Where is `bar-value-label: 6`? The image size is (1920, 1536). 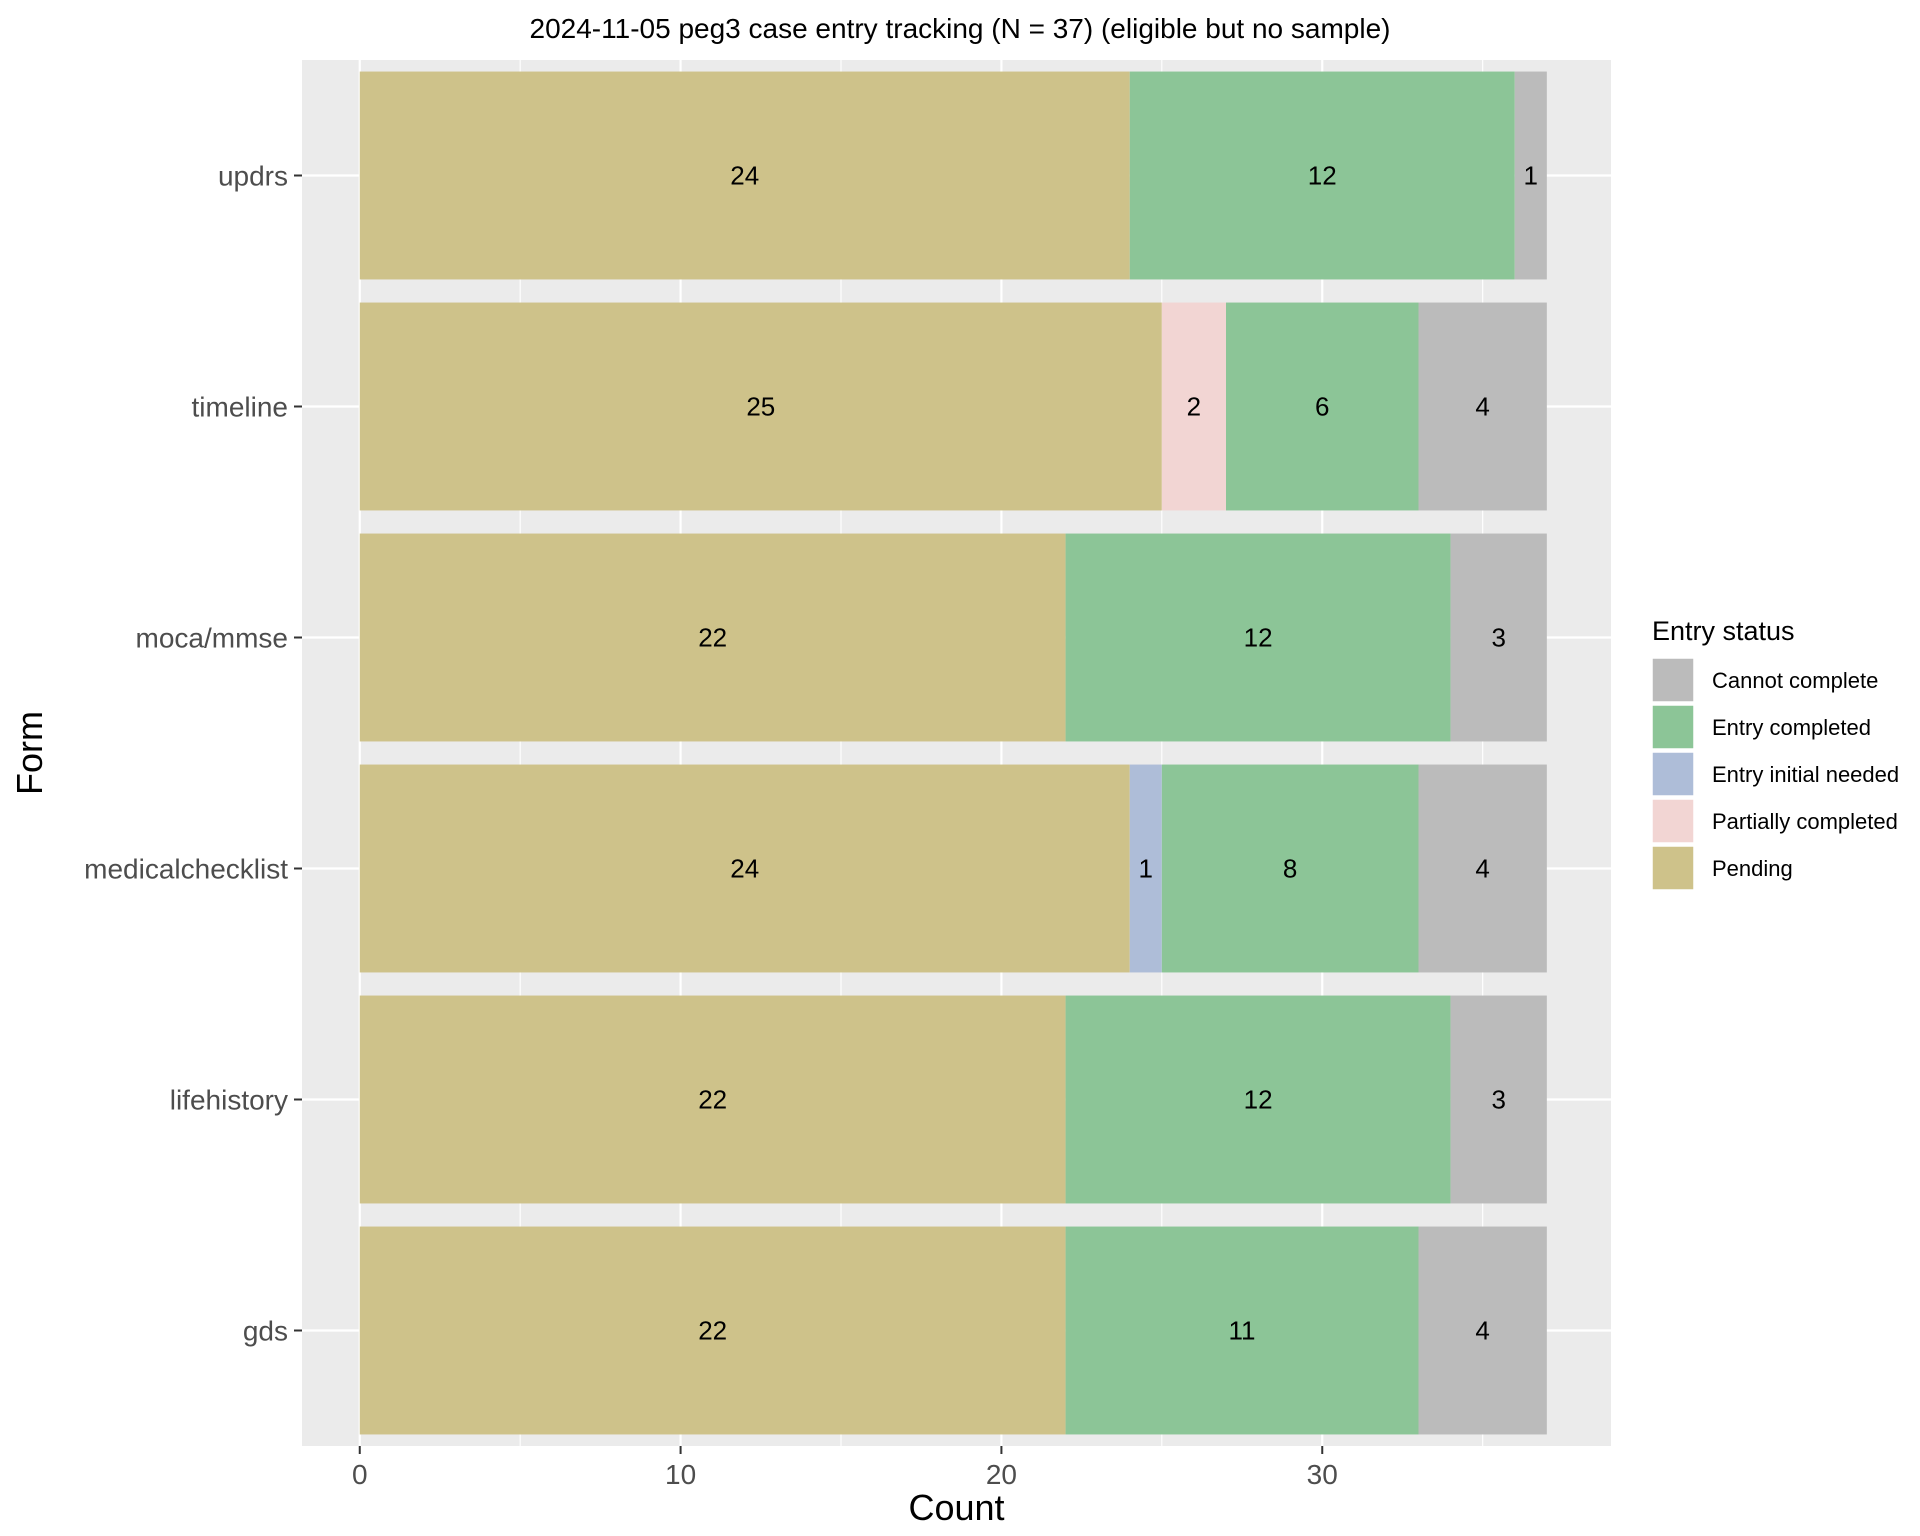
bar-value-label: 6 is located at coordinates (1322, 407).